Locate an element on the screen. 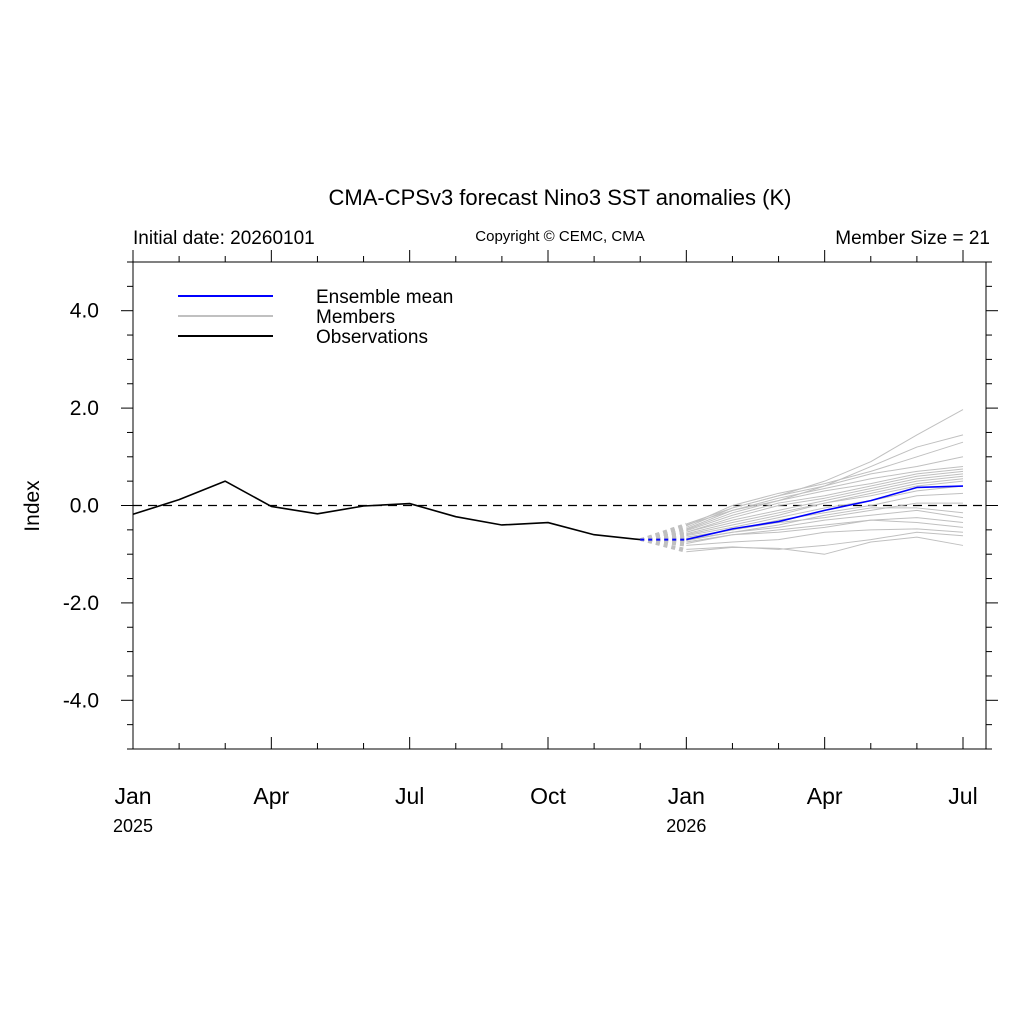  y-tick-label: 2.0 is located at coordinates (84, 408).